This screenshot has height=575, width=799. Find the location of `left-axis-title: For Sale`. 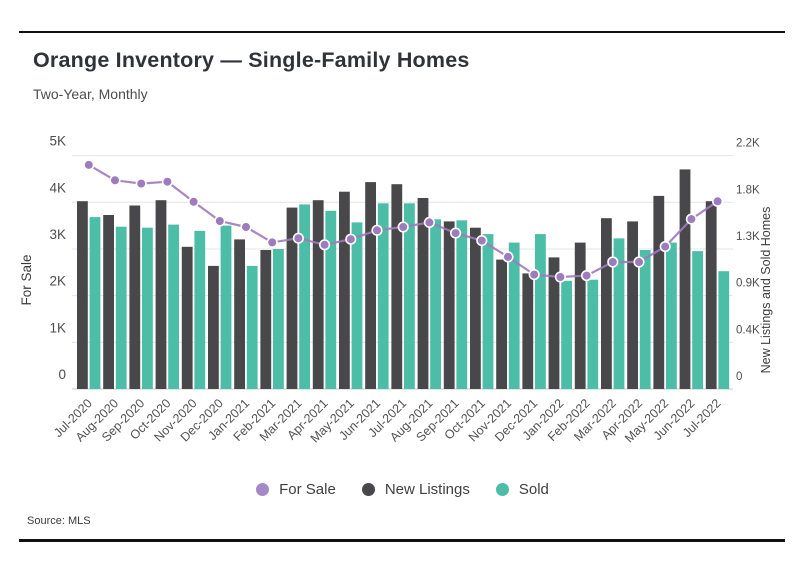

left-axis-title: For Sale is located at coordinates (26, 279).